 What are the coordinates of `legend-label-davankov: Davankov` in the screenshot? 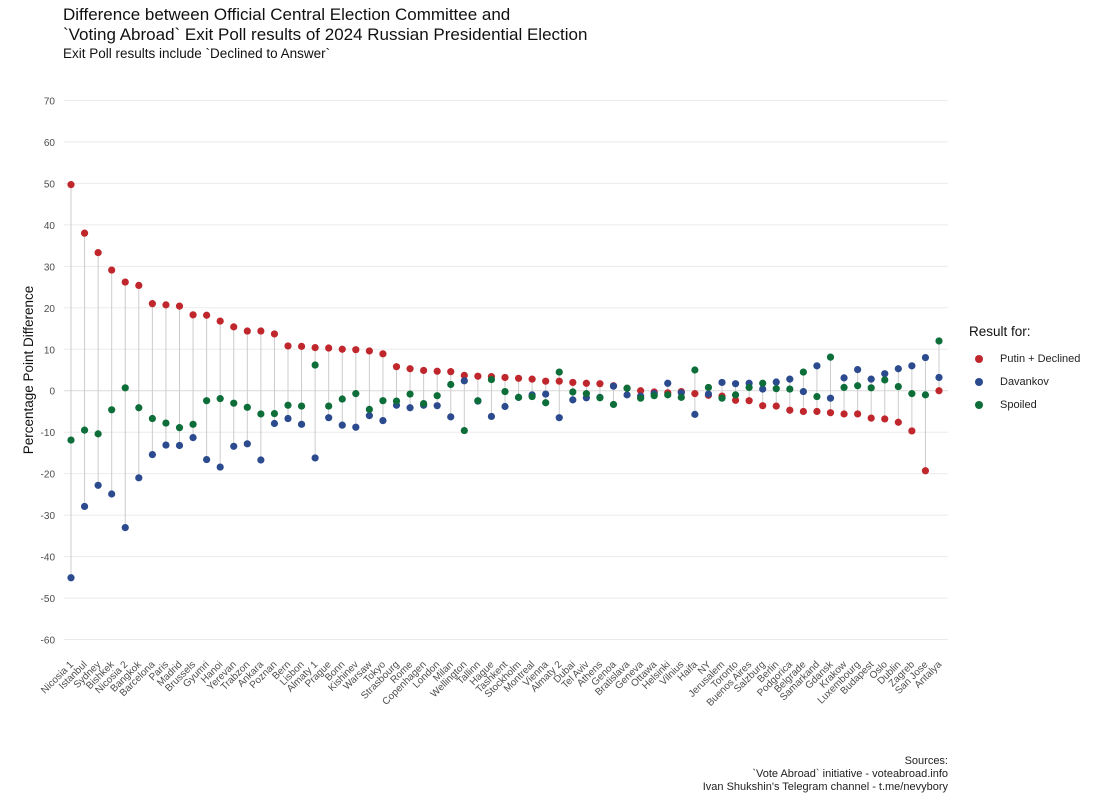 It's located at (1024, 381).